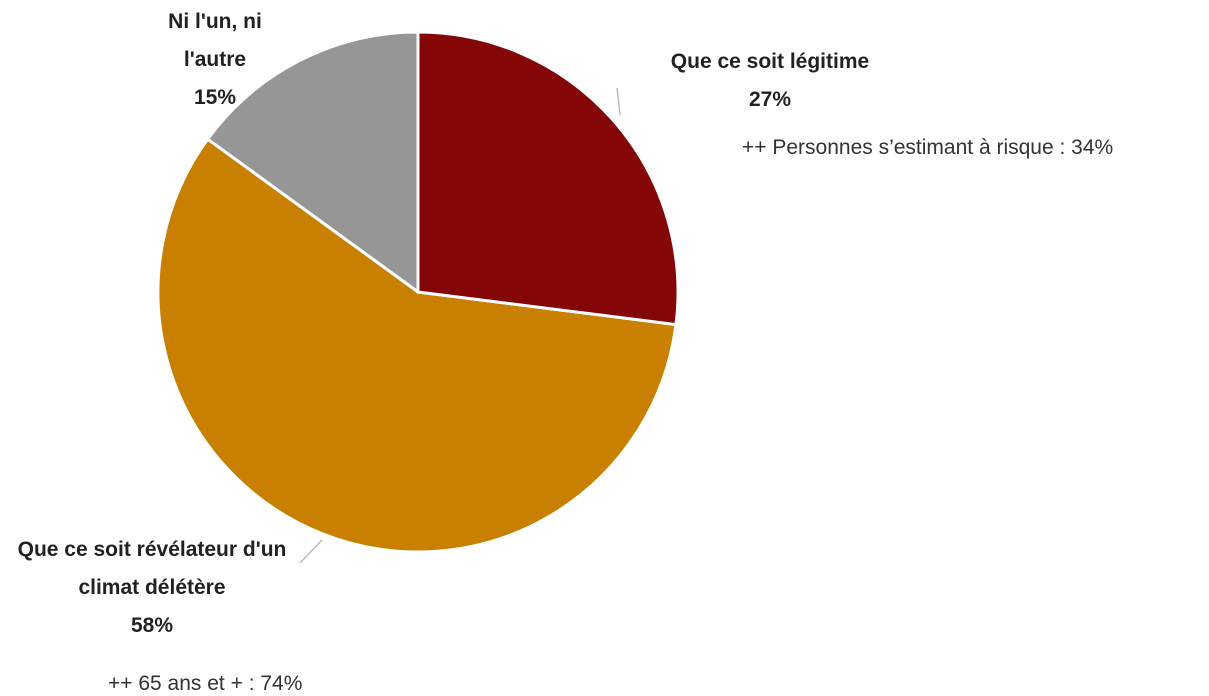 This screenshot has height=696, width=1209. What do you see at coordinates (770, 99) in the screenshot?
I see `value-label: 27%` at bounding box center [770, 99].